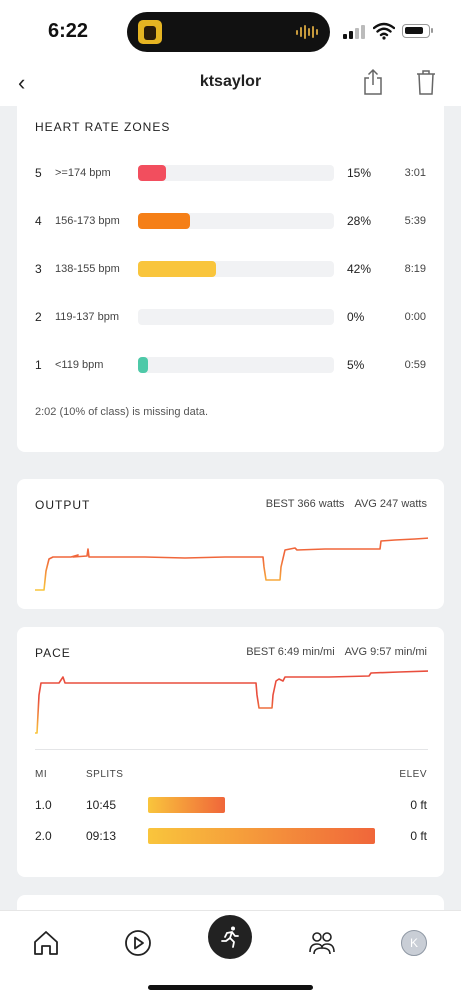 The width and height of the screenshot is (461, 1000). What do you see at coordinates (53, 653) in the screenshot?
I see `pace-title: PACE` at bounding box center [53, 653].